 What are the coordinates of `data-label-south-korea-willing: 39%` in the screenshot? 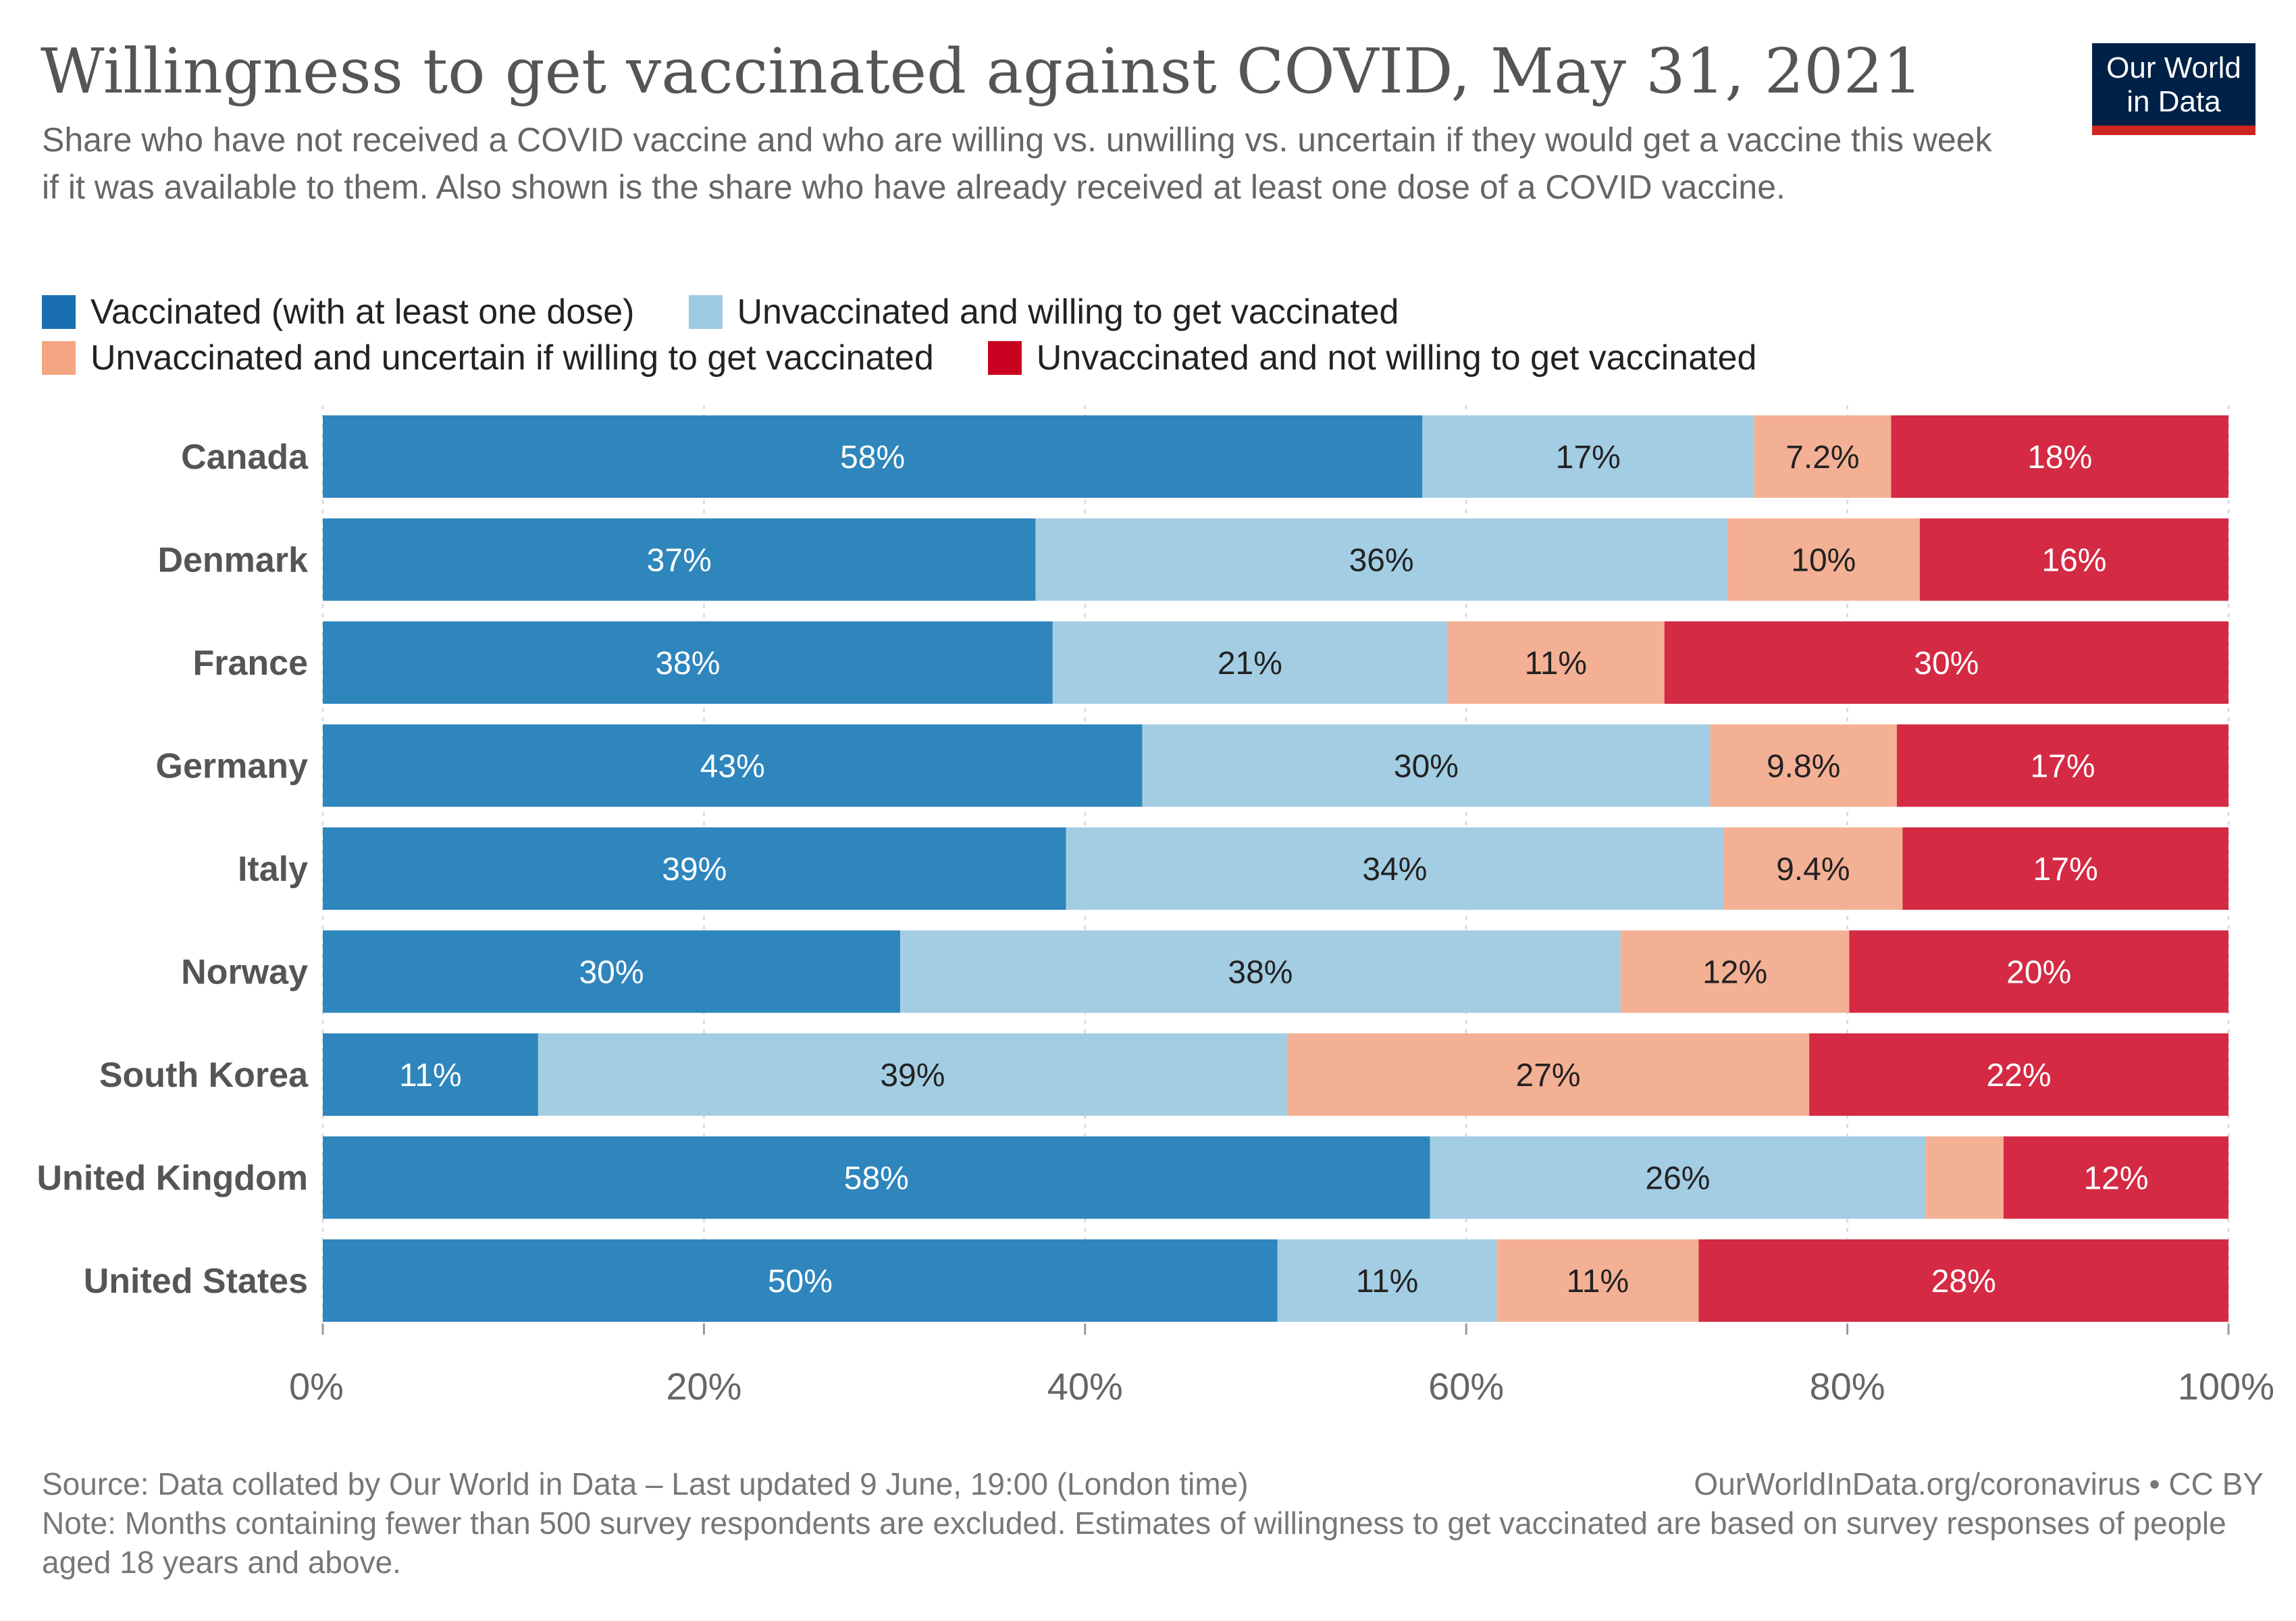 It's located at (912, 1075).